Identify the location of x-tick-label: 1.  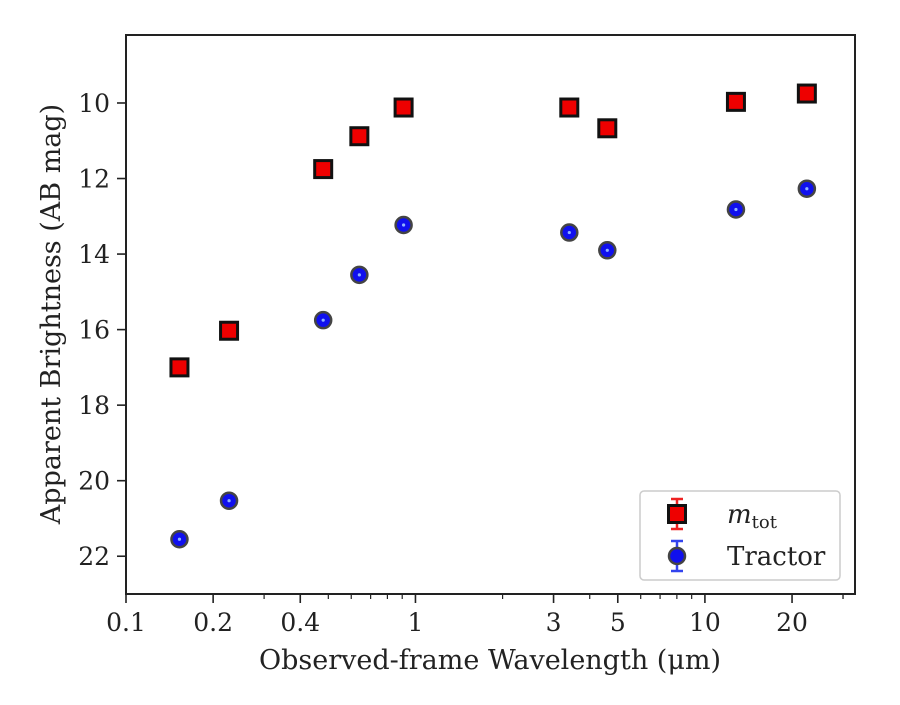
(416, 622).